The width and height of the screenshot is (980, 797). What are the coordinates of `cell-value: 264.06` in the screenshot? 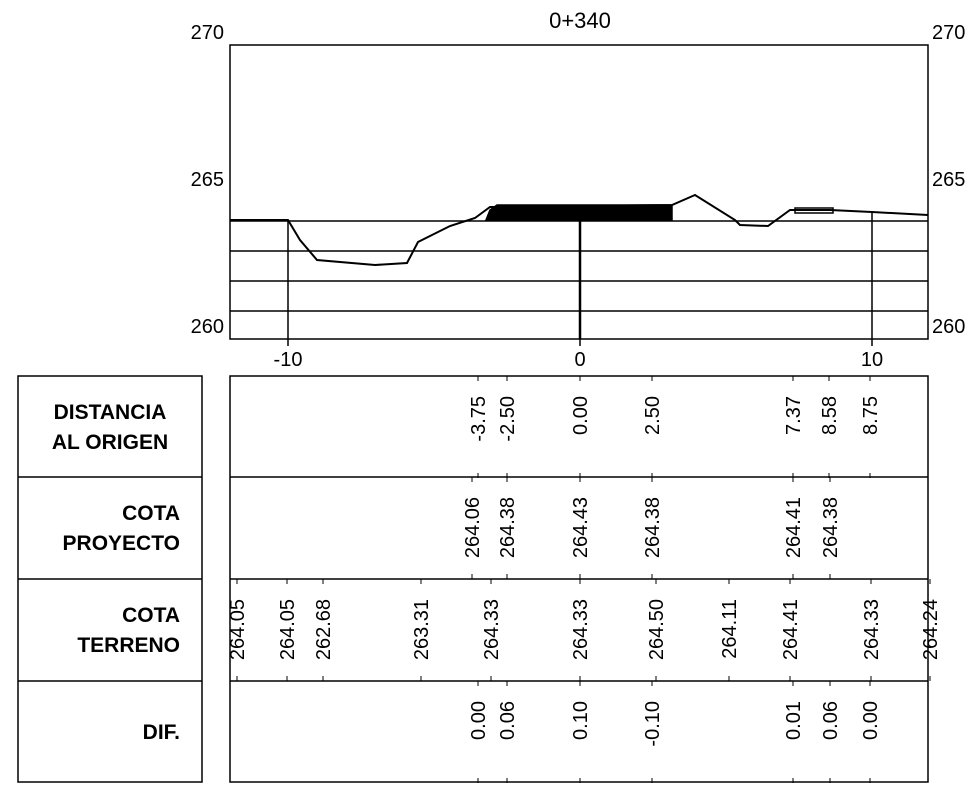 It's located at (473, 527).